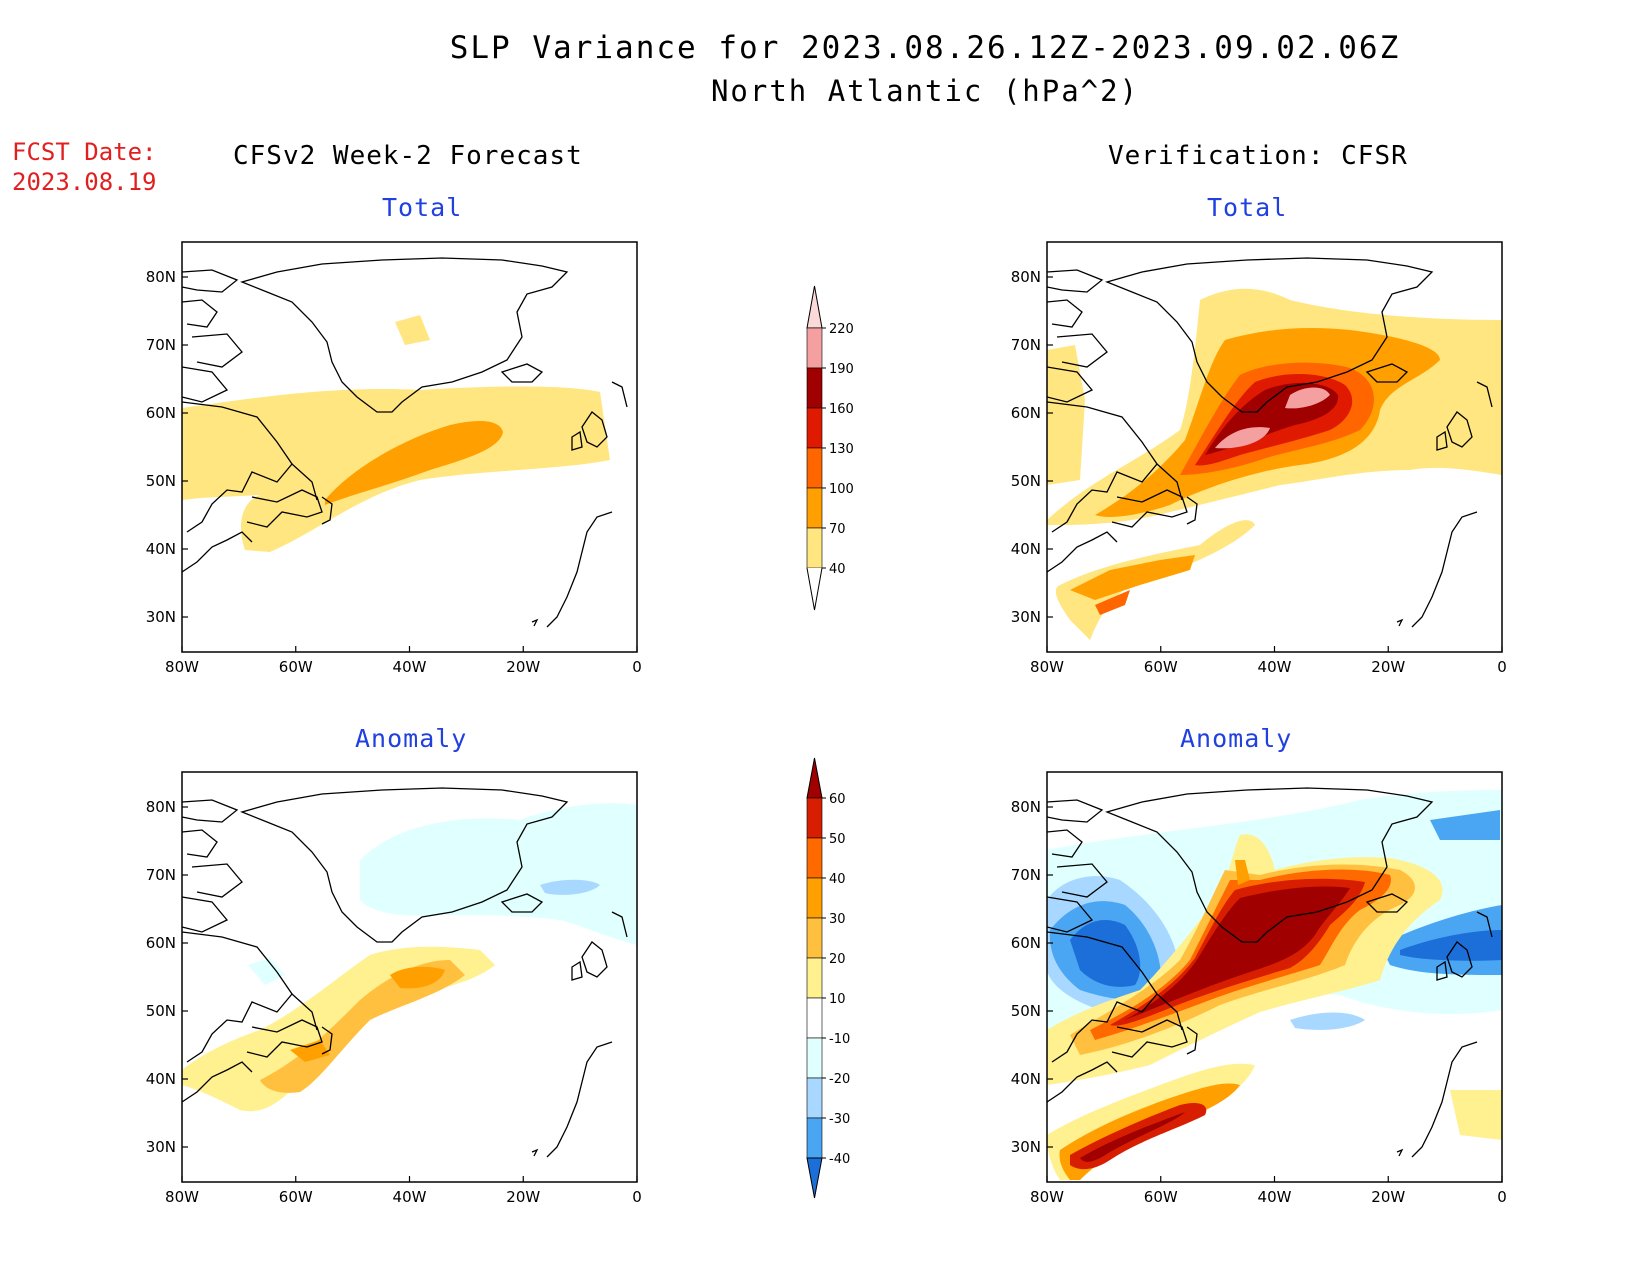 The image size is (1650, 1275). What do you see at coordinates (837, 999) in the screenshot?
I see `colorbar-level-label: 10` at bounding box center [837, 999].